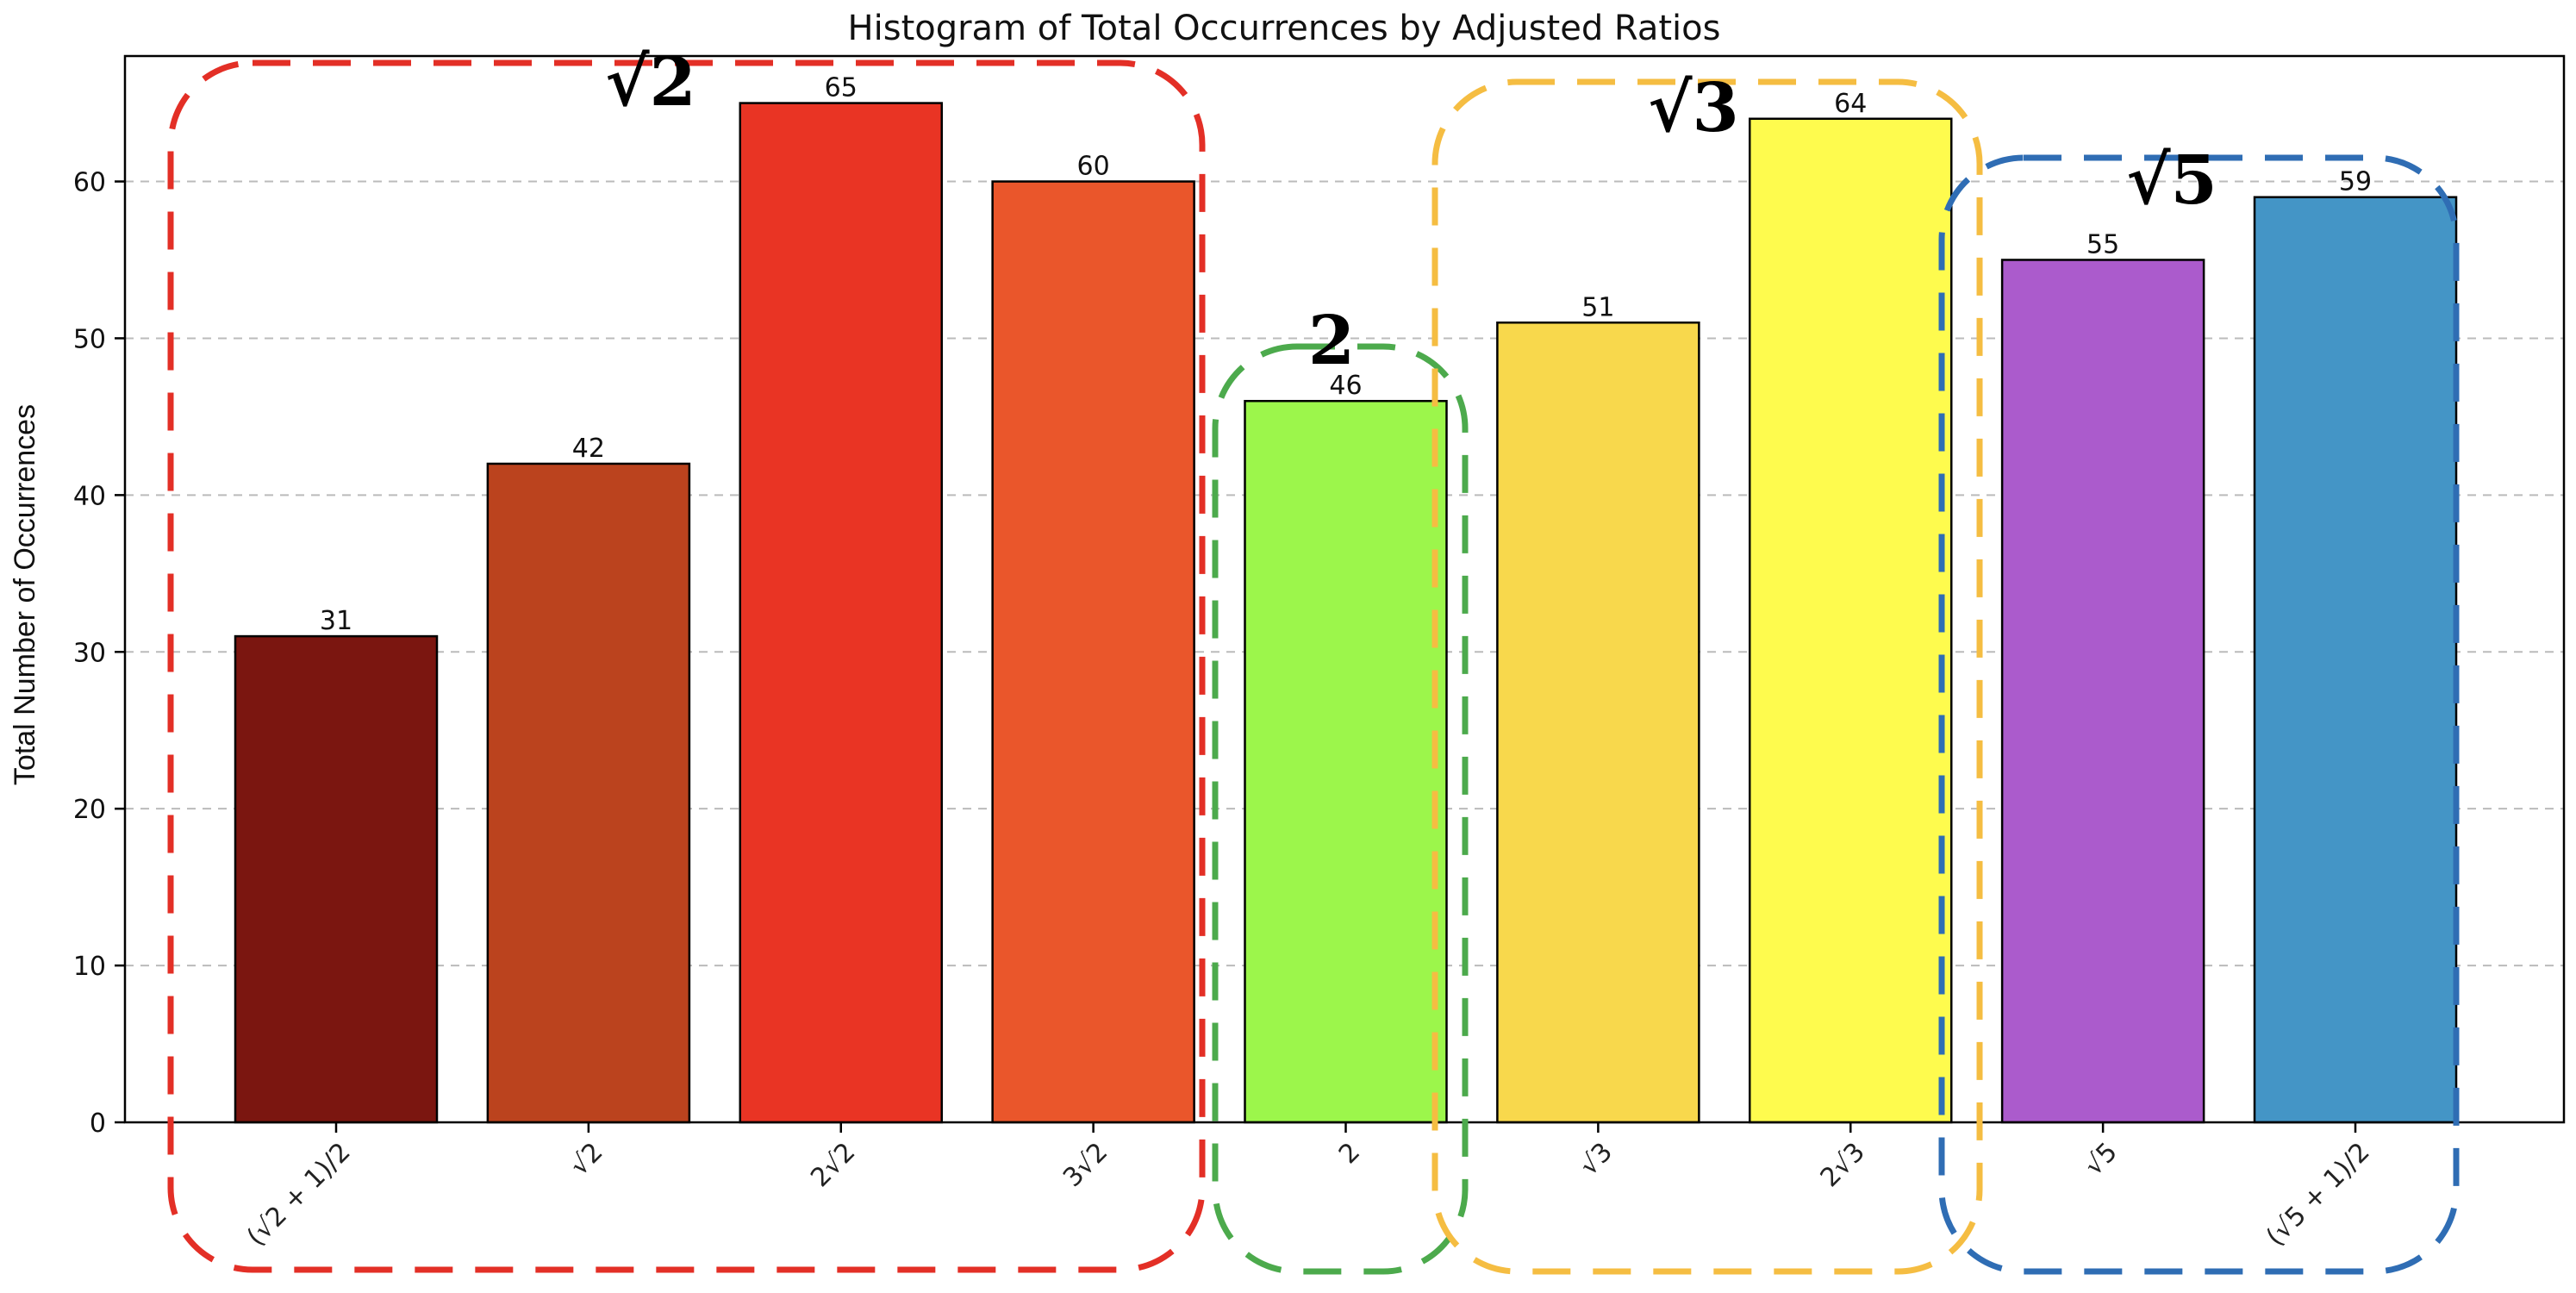 Image resolution: width=2576 pixels, height=1293 pixels. What do you see at coordinates (1331, 341) in the screenshot?
I see `group-label: 2` at bounding box center [1331, 341].